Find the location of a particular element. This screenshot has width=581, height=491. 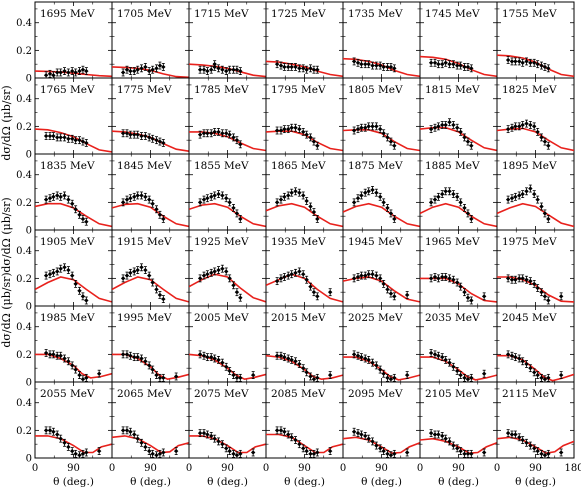

y-tick-label: 0 is located at coordinates (29, 79).